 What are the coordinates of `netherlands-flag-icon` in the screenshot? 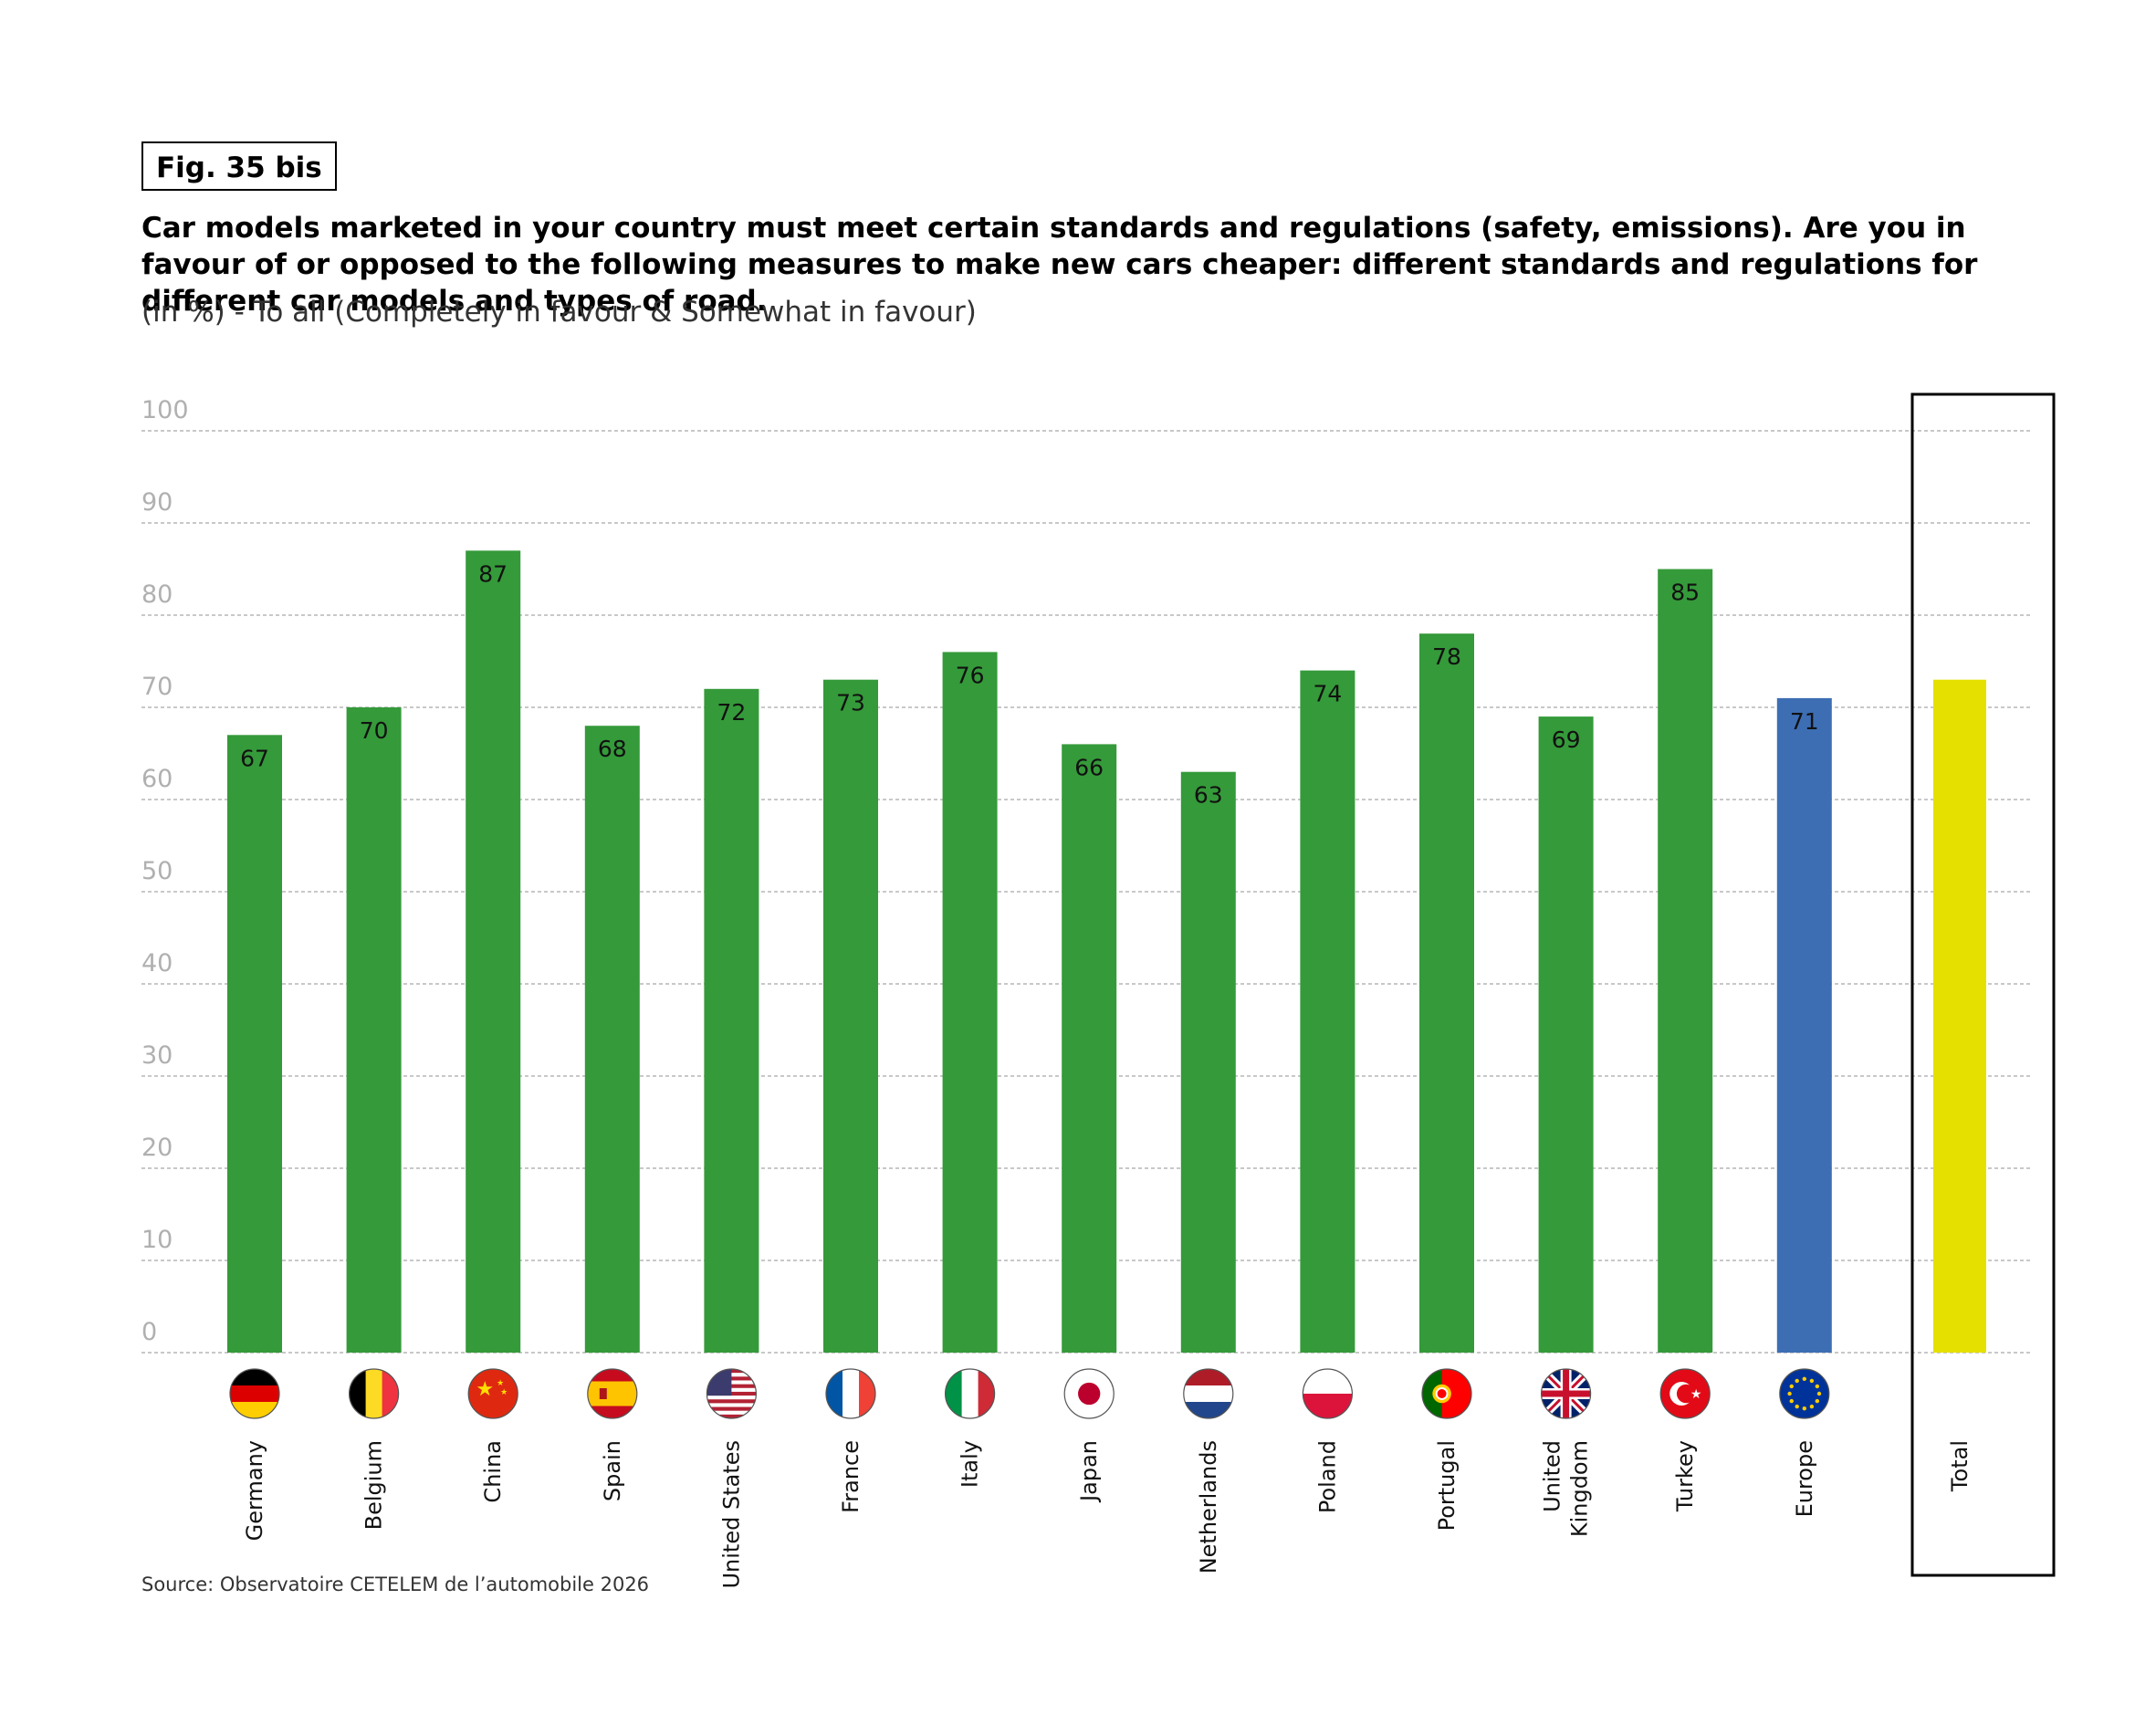 It's located at (1208, 1393).